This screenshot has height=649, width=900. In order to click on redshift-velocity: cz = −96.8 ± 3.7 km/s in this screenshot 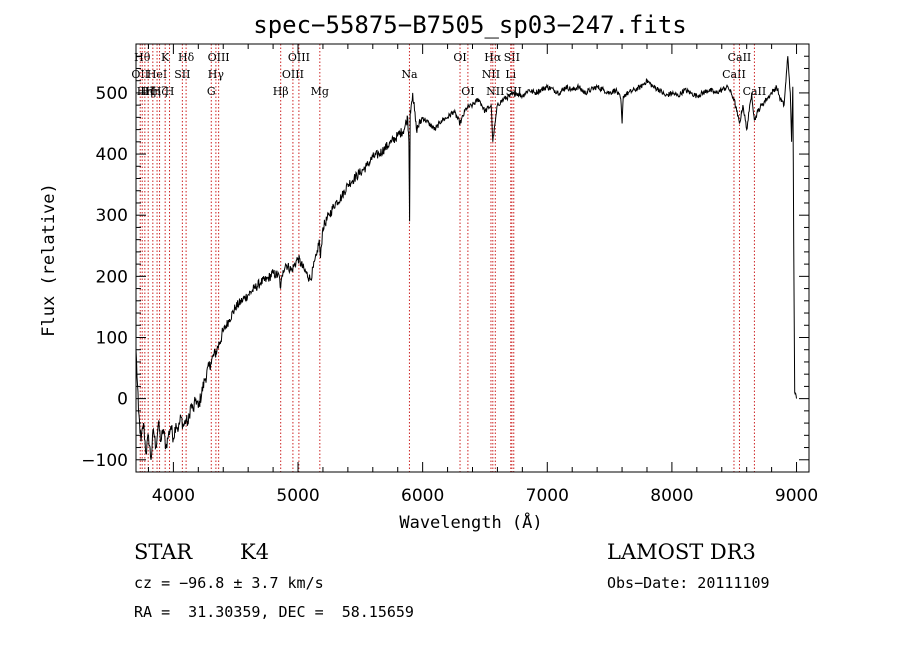, I will do `click(229, 583)`.